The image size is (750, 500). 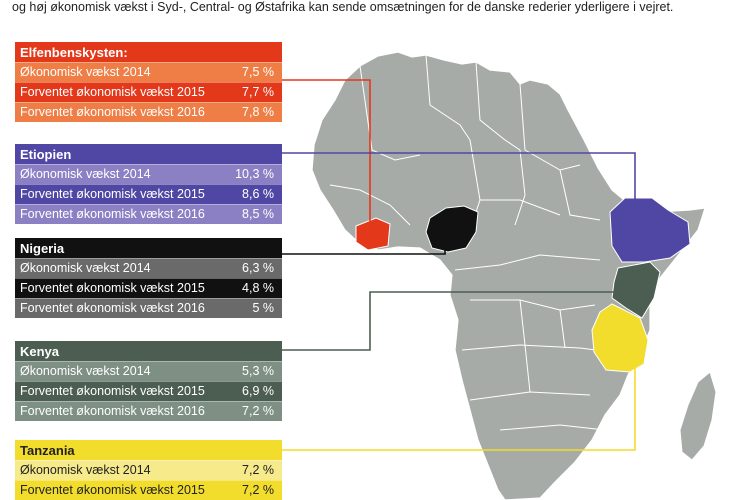 What do you see at coordinates (373, 234) in the screenshot?
I see `country-elfenbenskysten` at bounding box center [373, 234].